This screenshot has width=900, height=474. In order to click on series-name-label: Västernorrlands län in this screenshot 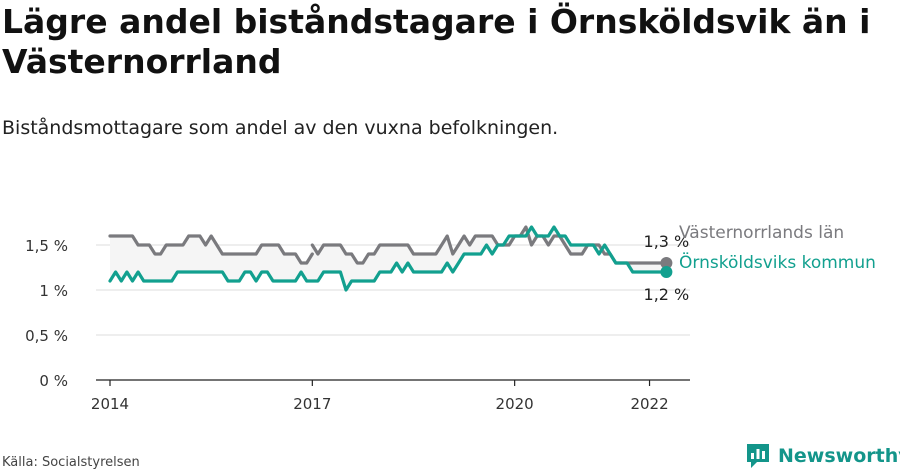, I will do `click(761, 233)`.